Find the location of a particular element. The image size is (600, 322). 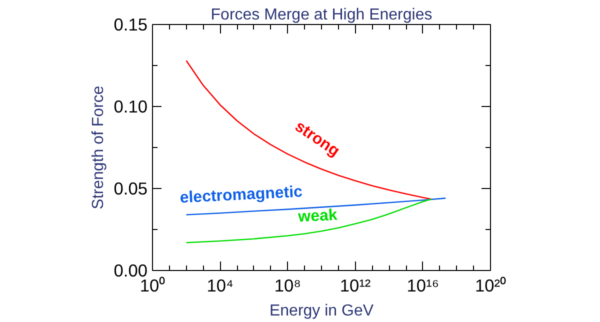

series-label: weak is located at coordinates (317, 216).